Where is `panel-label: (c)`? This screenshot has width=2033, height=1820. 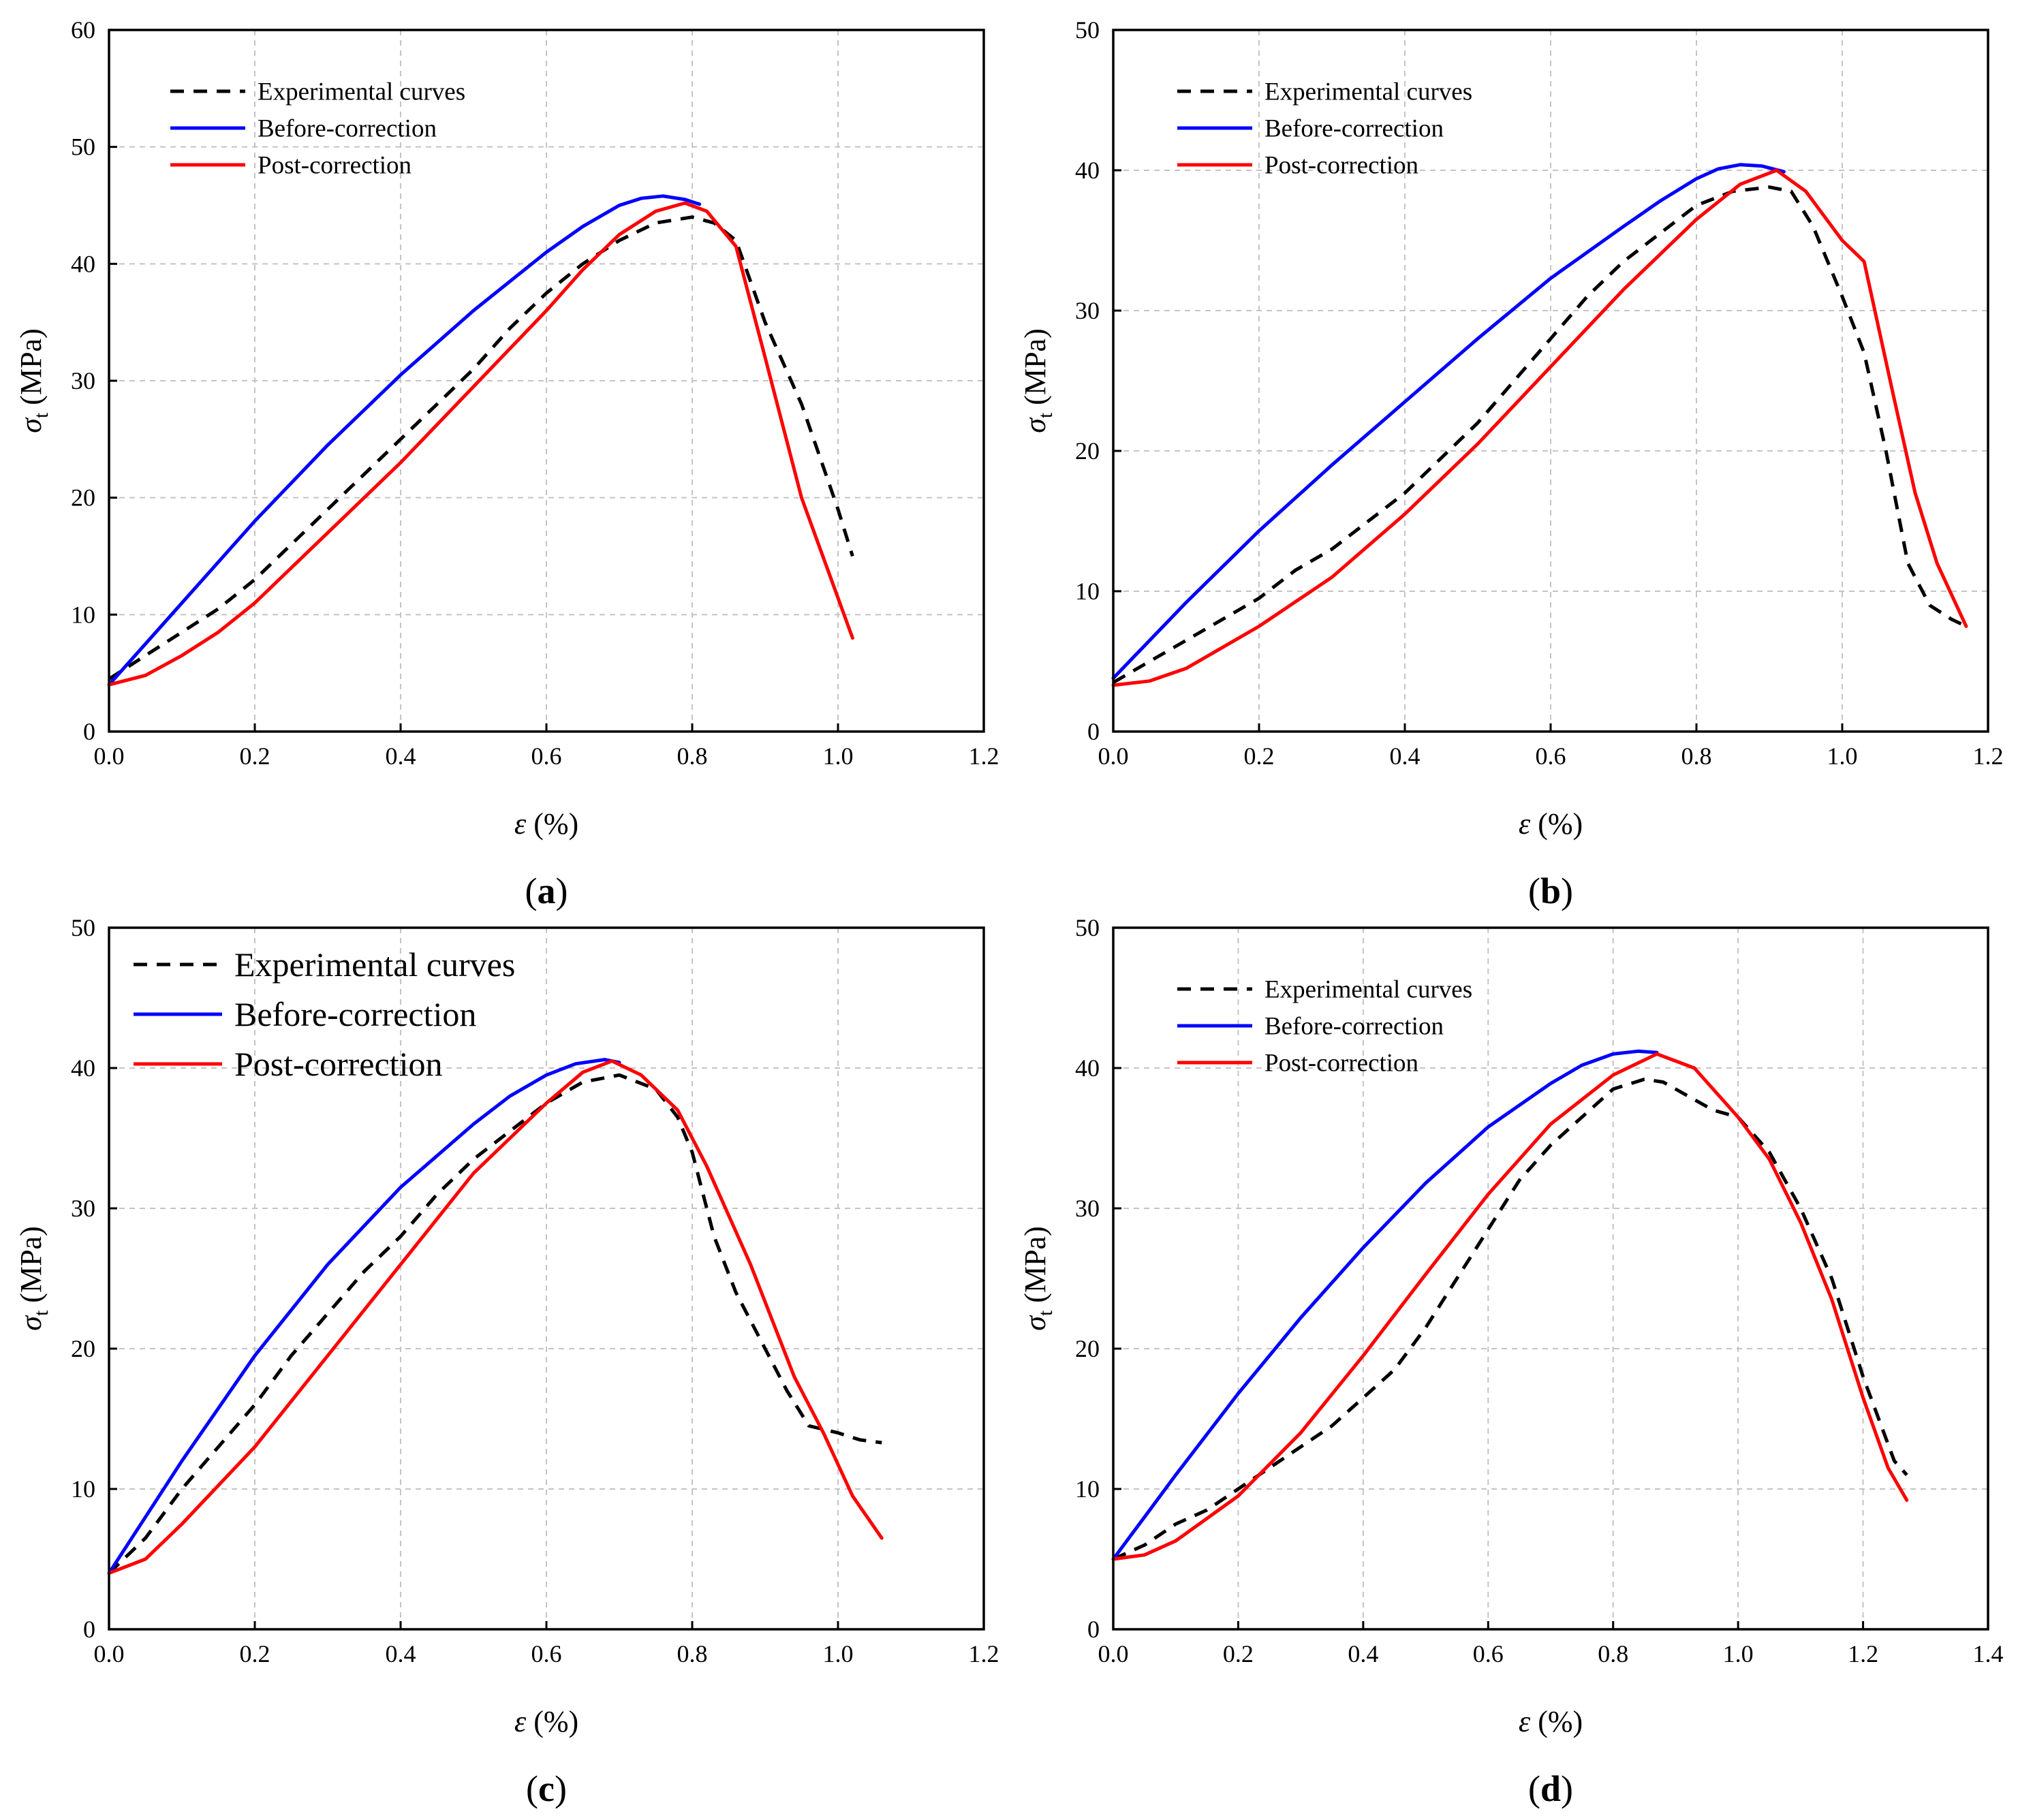 panel-label: (c) is located at coordinates (546, 1788).